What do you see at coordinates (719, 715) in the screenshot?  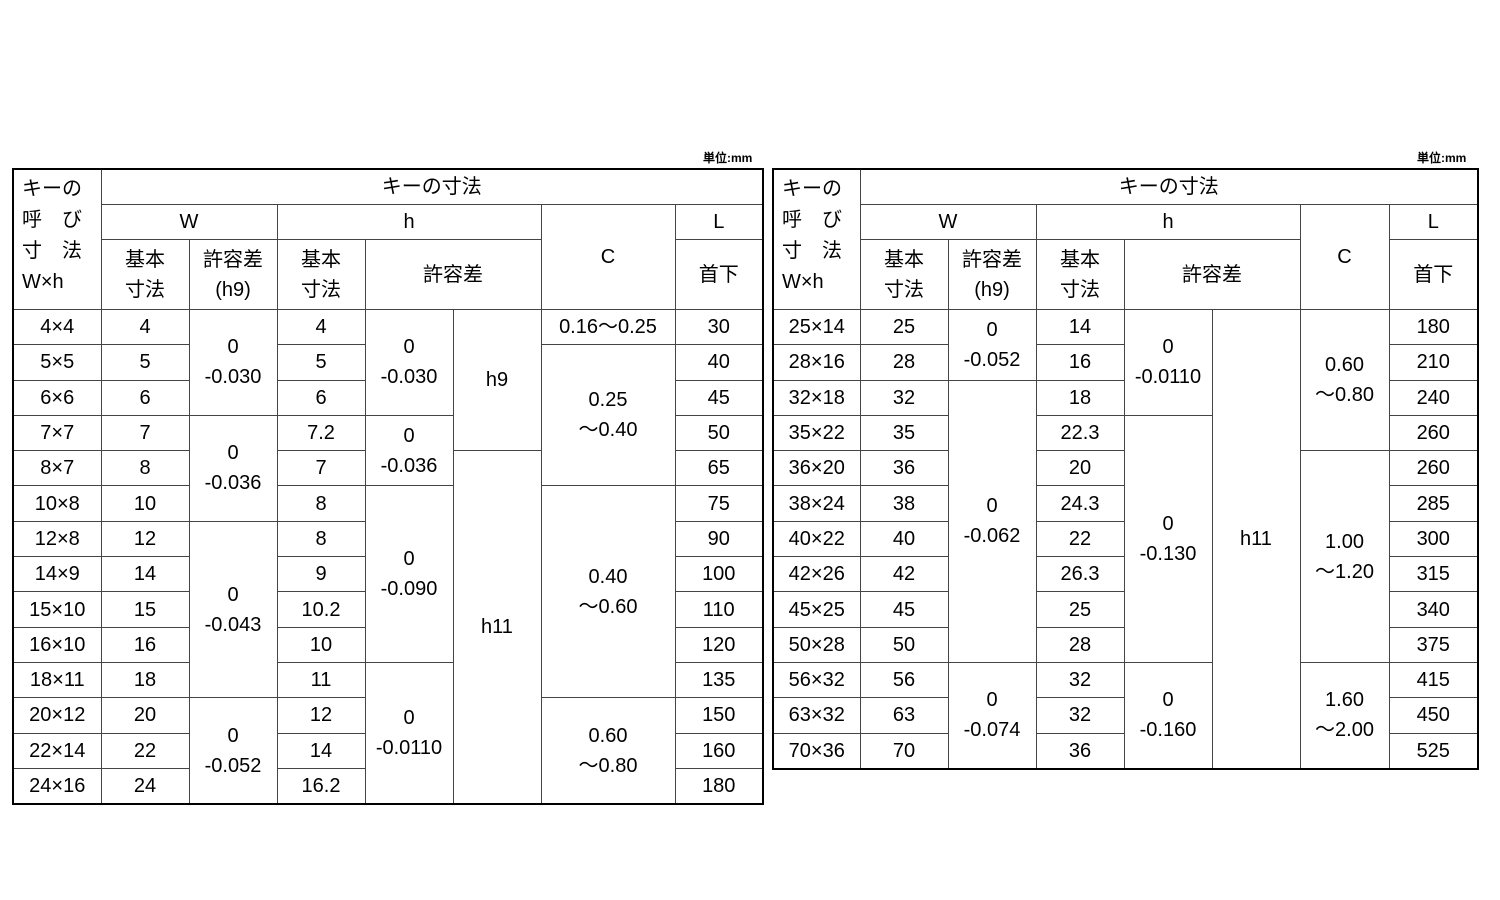 I see `l-cell-text: 150` at bounding box center [719, 715].